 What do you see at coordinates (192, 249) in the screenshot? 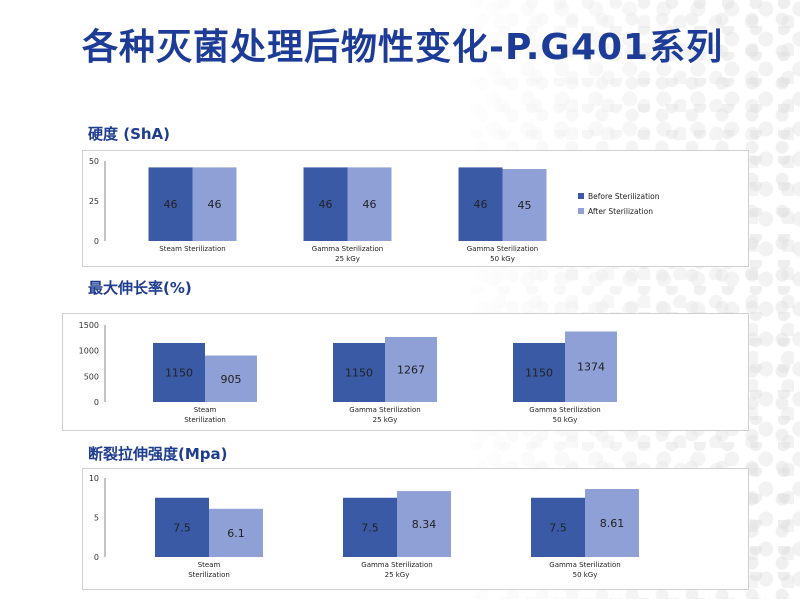
I see `category-label: Steam Sterilization` at bounding box center [192, 249].